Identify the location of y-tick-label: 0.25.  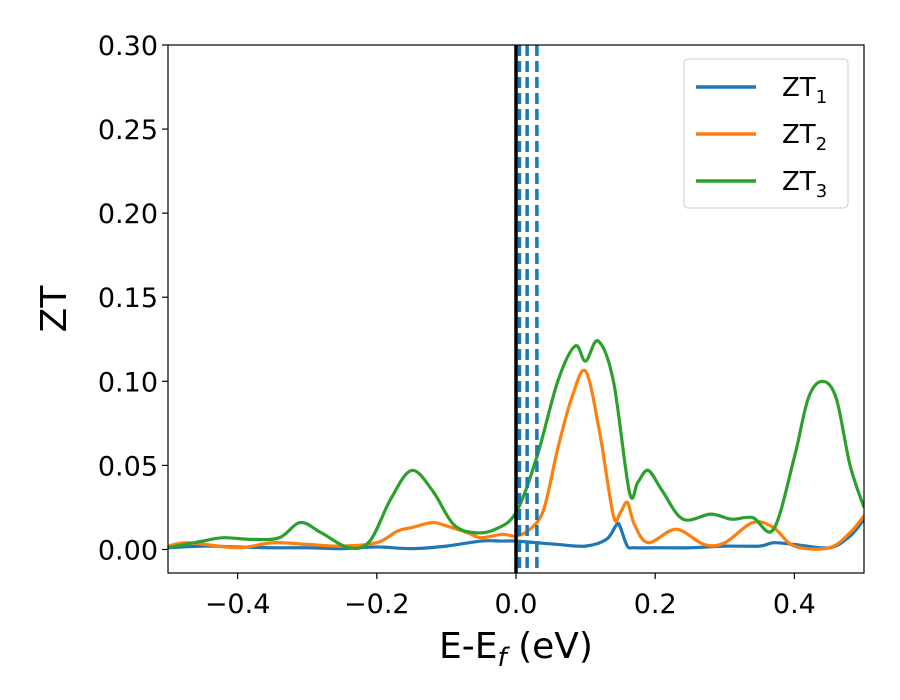
(128, 130).